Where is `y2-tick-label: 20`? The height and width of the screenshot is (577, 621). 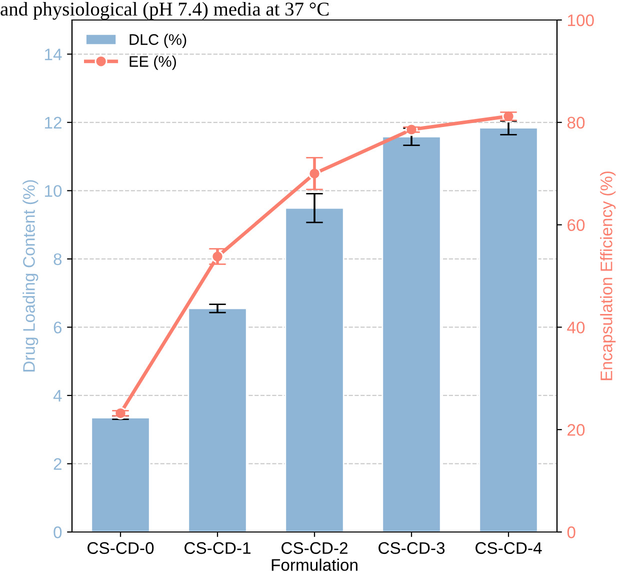 y2-tick-label: 20 is located at coordinates (576, 430).